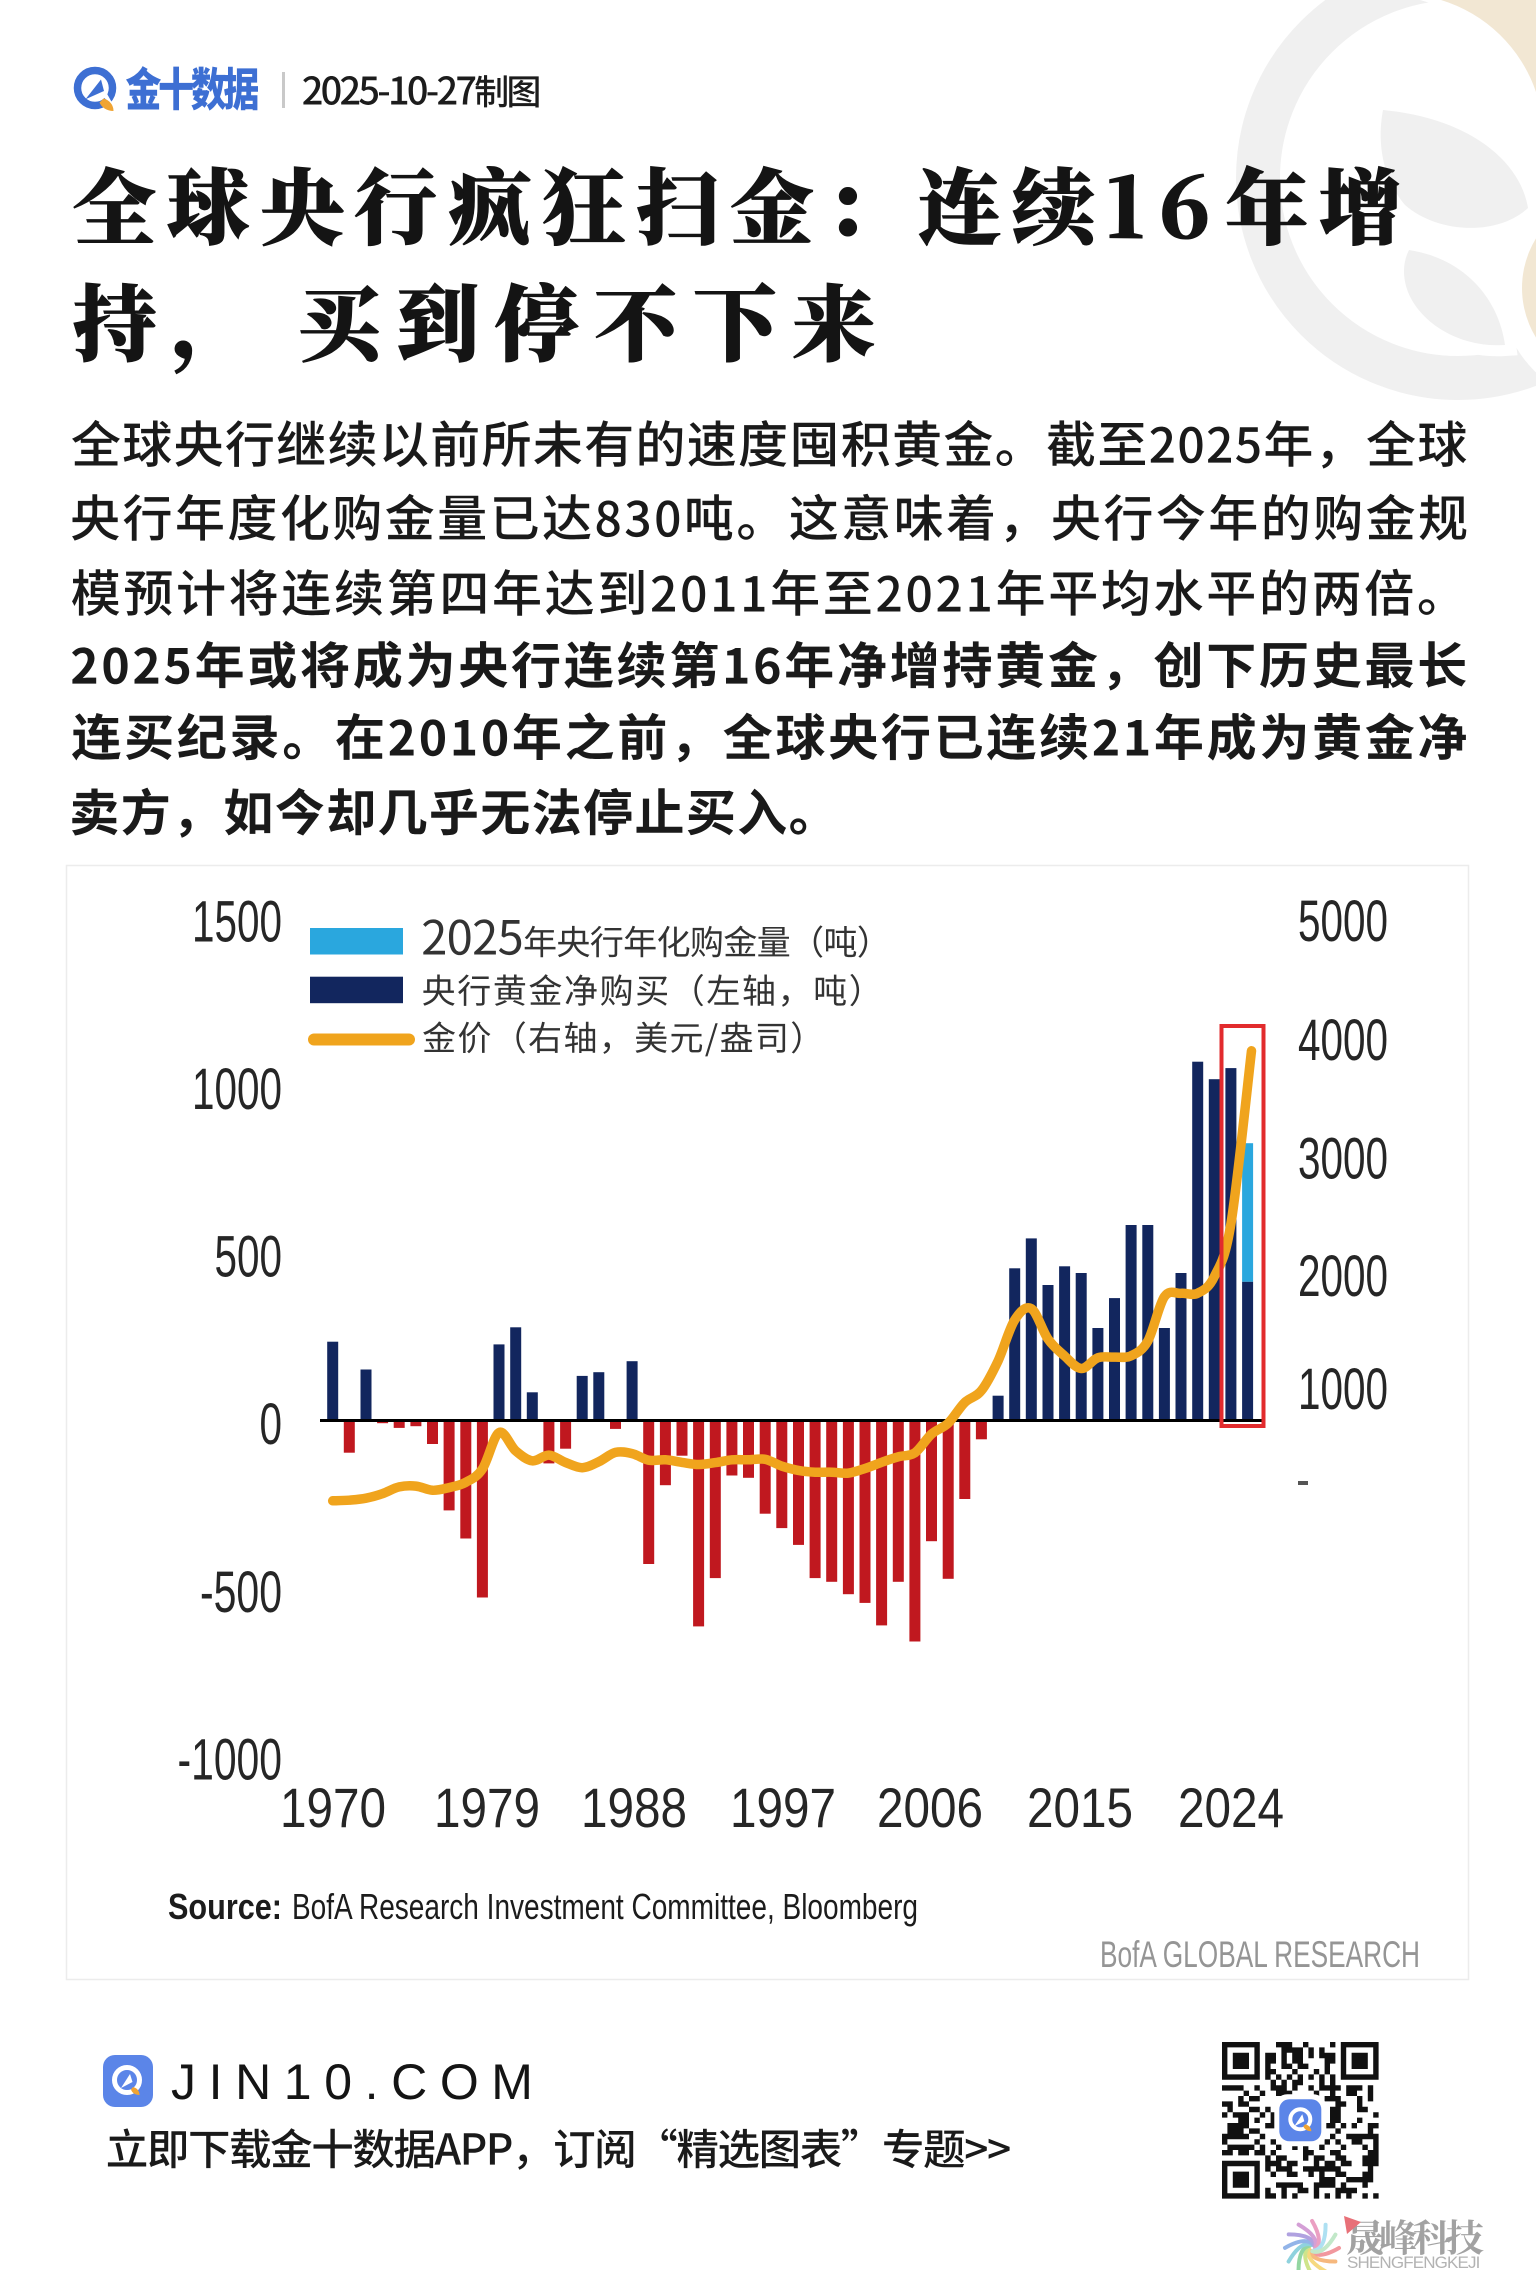  What do you see at coordinates (783, 1807) in the screenshot?
I see `svg-text: 1997` at bounding box center [783, 1807].